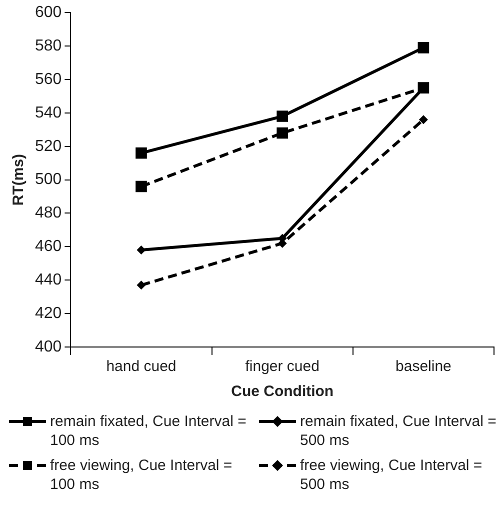 The image size is (502, 521). What do you see at coordinates (392, 475) in the screenshot?
I see `legend-label: free viewing, Cue Interval = 500 ms` at bounding box center [392, 475].